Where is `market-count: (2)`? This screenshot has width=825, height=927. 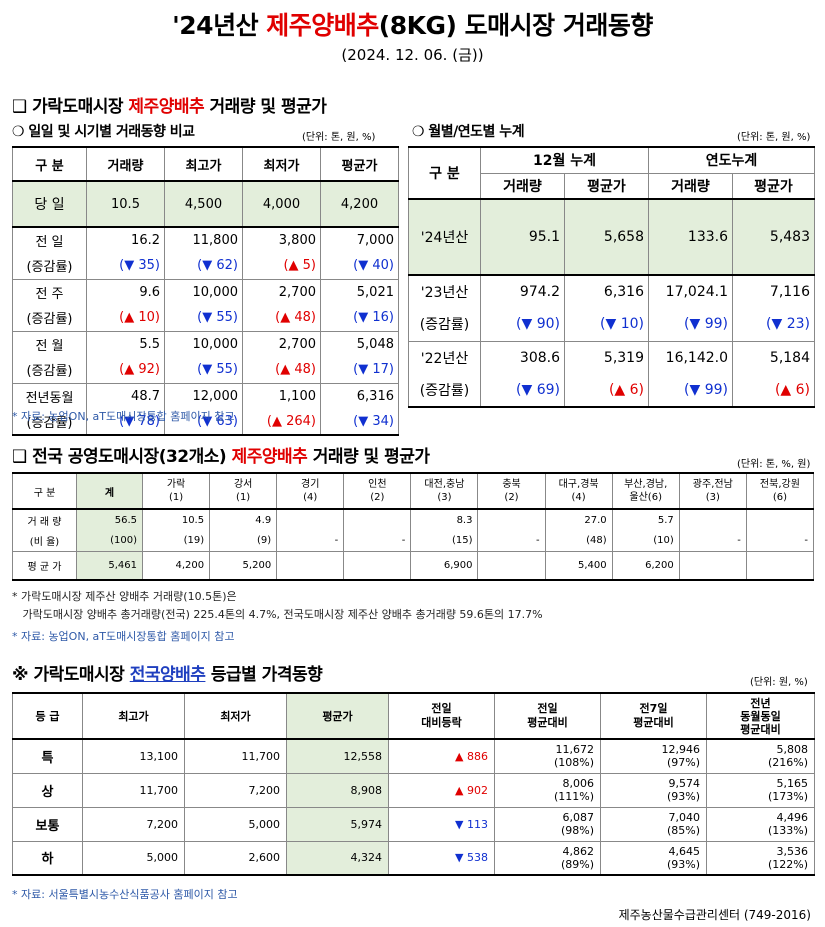 market-count: (2) is located at coordinates (377, 497).